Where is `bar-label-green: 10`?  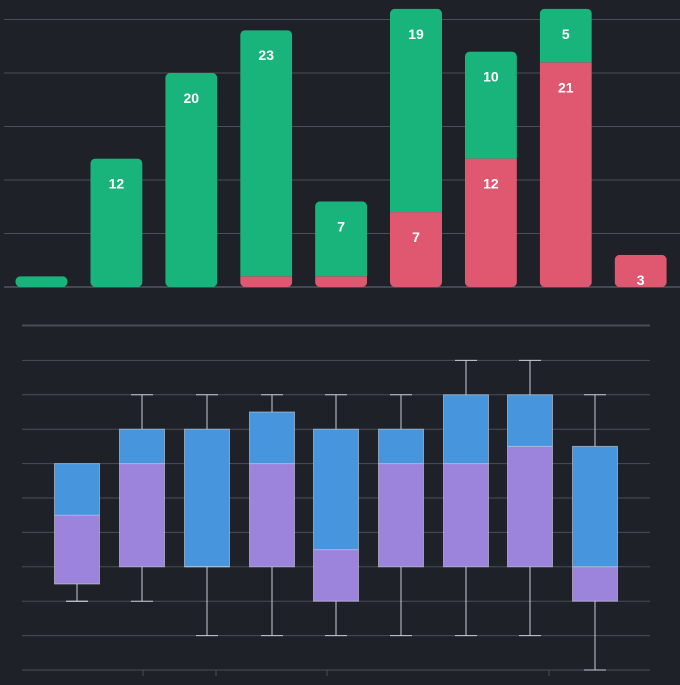 bar-label-green: 10 is located at coordinates (491, 77).